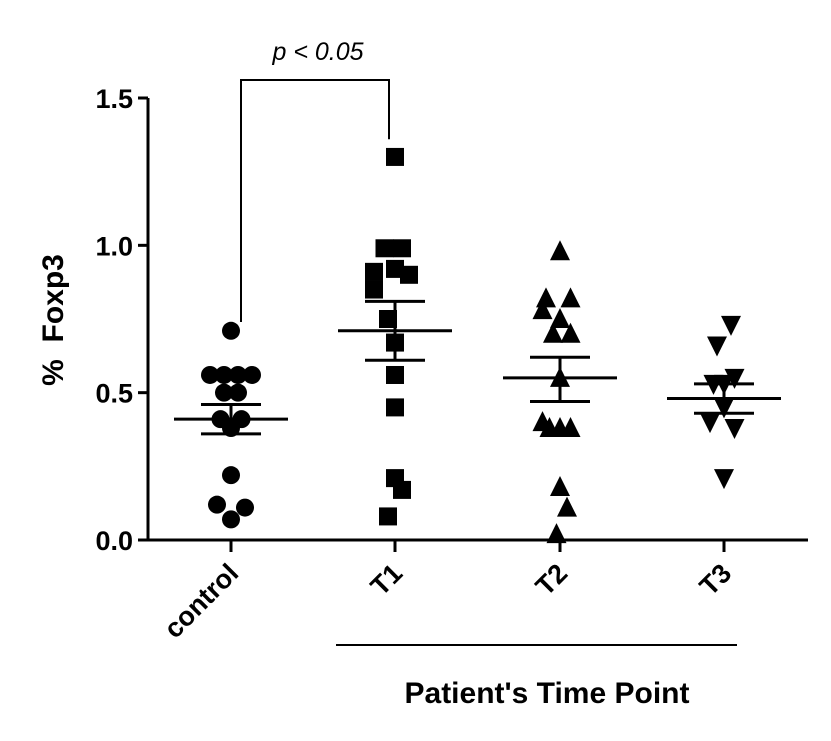 This screenshot has height=741, width=831. What do you see at coordinates (715, 579) in the screenshot?
I see `x-tick-label: T3` at bounding box center [715, 579].